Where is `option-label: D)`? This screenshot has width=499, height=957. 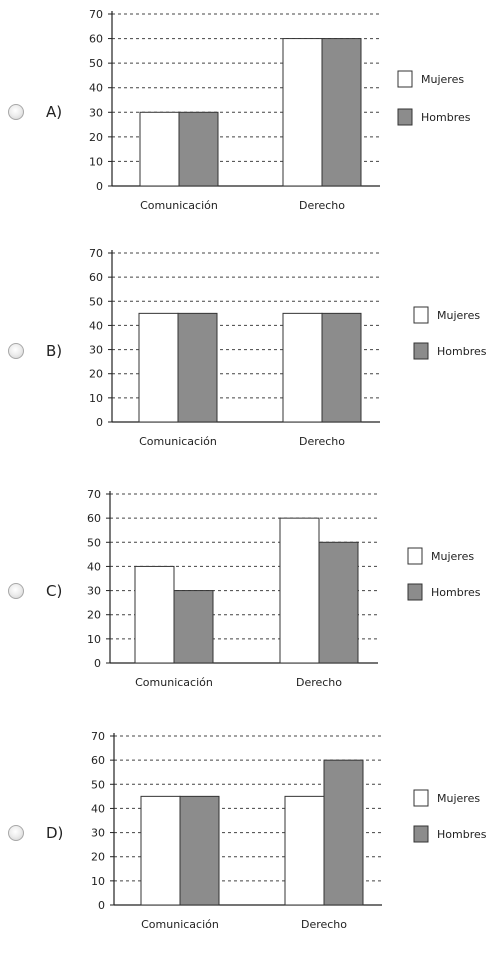 option-label: D) is located at coordinates (55, 833).